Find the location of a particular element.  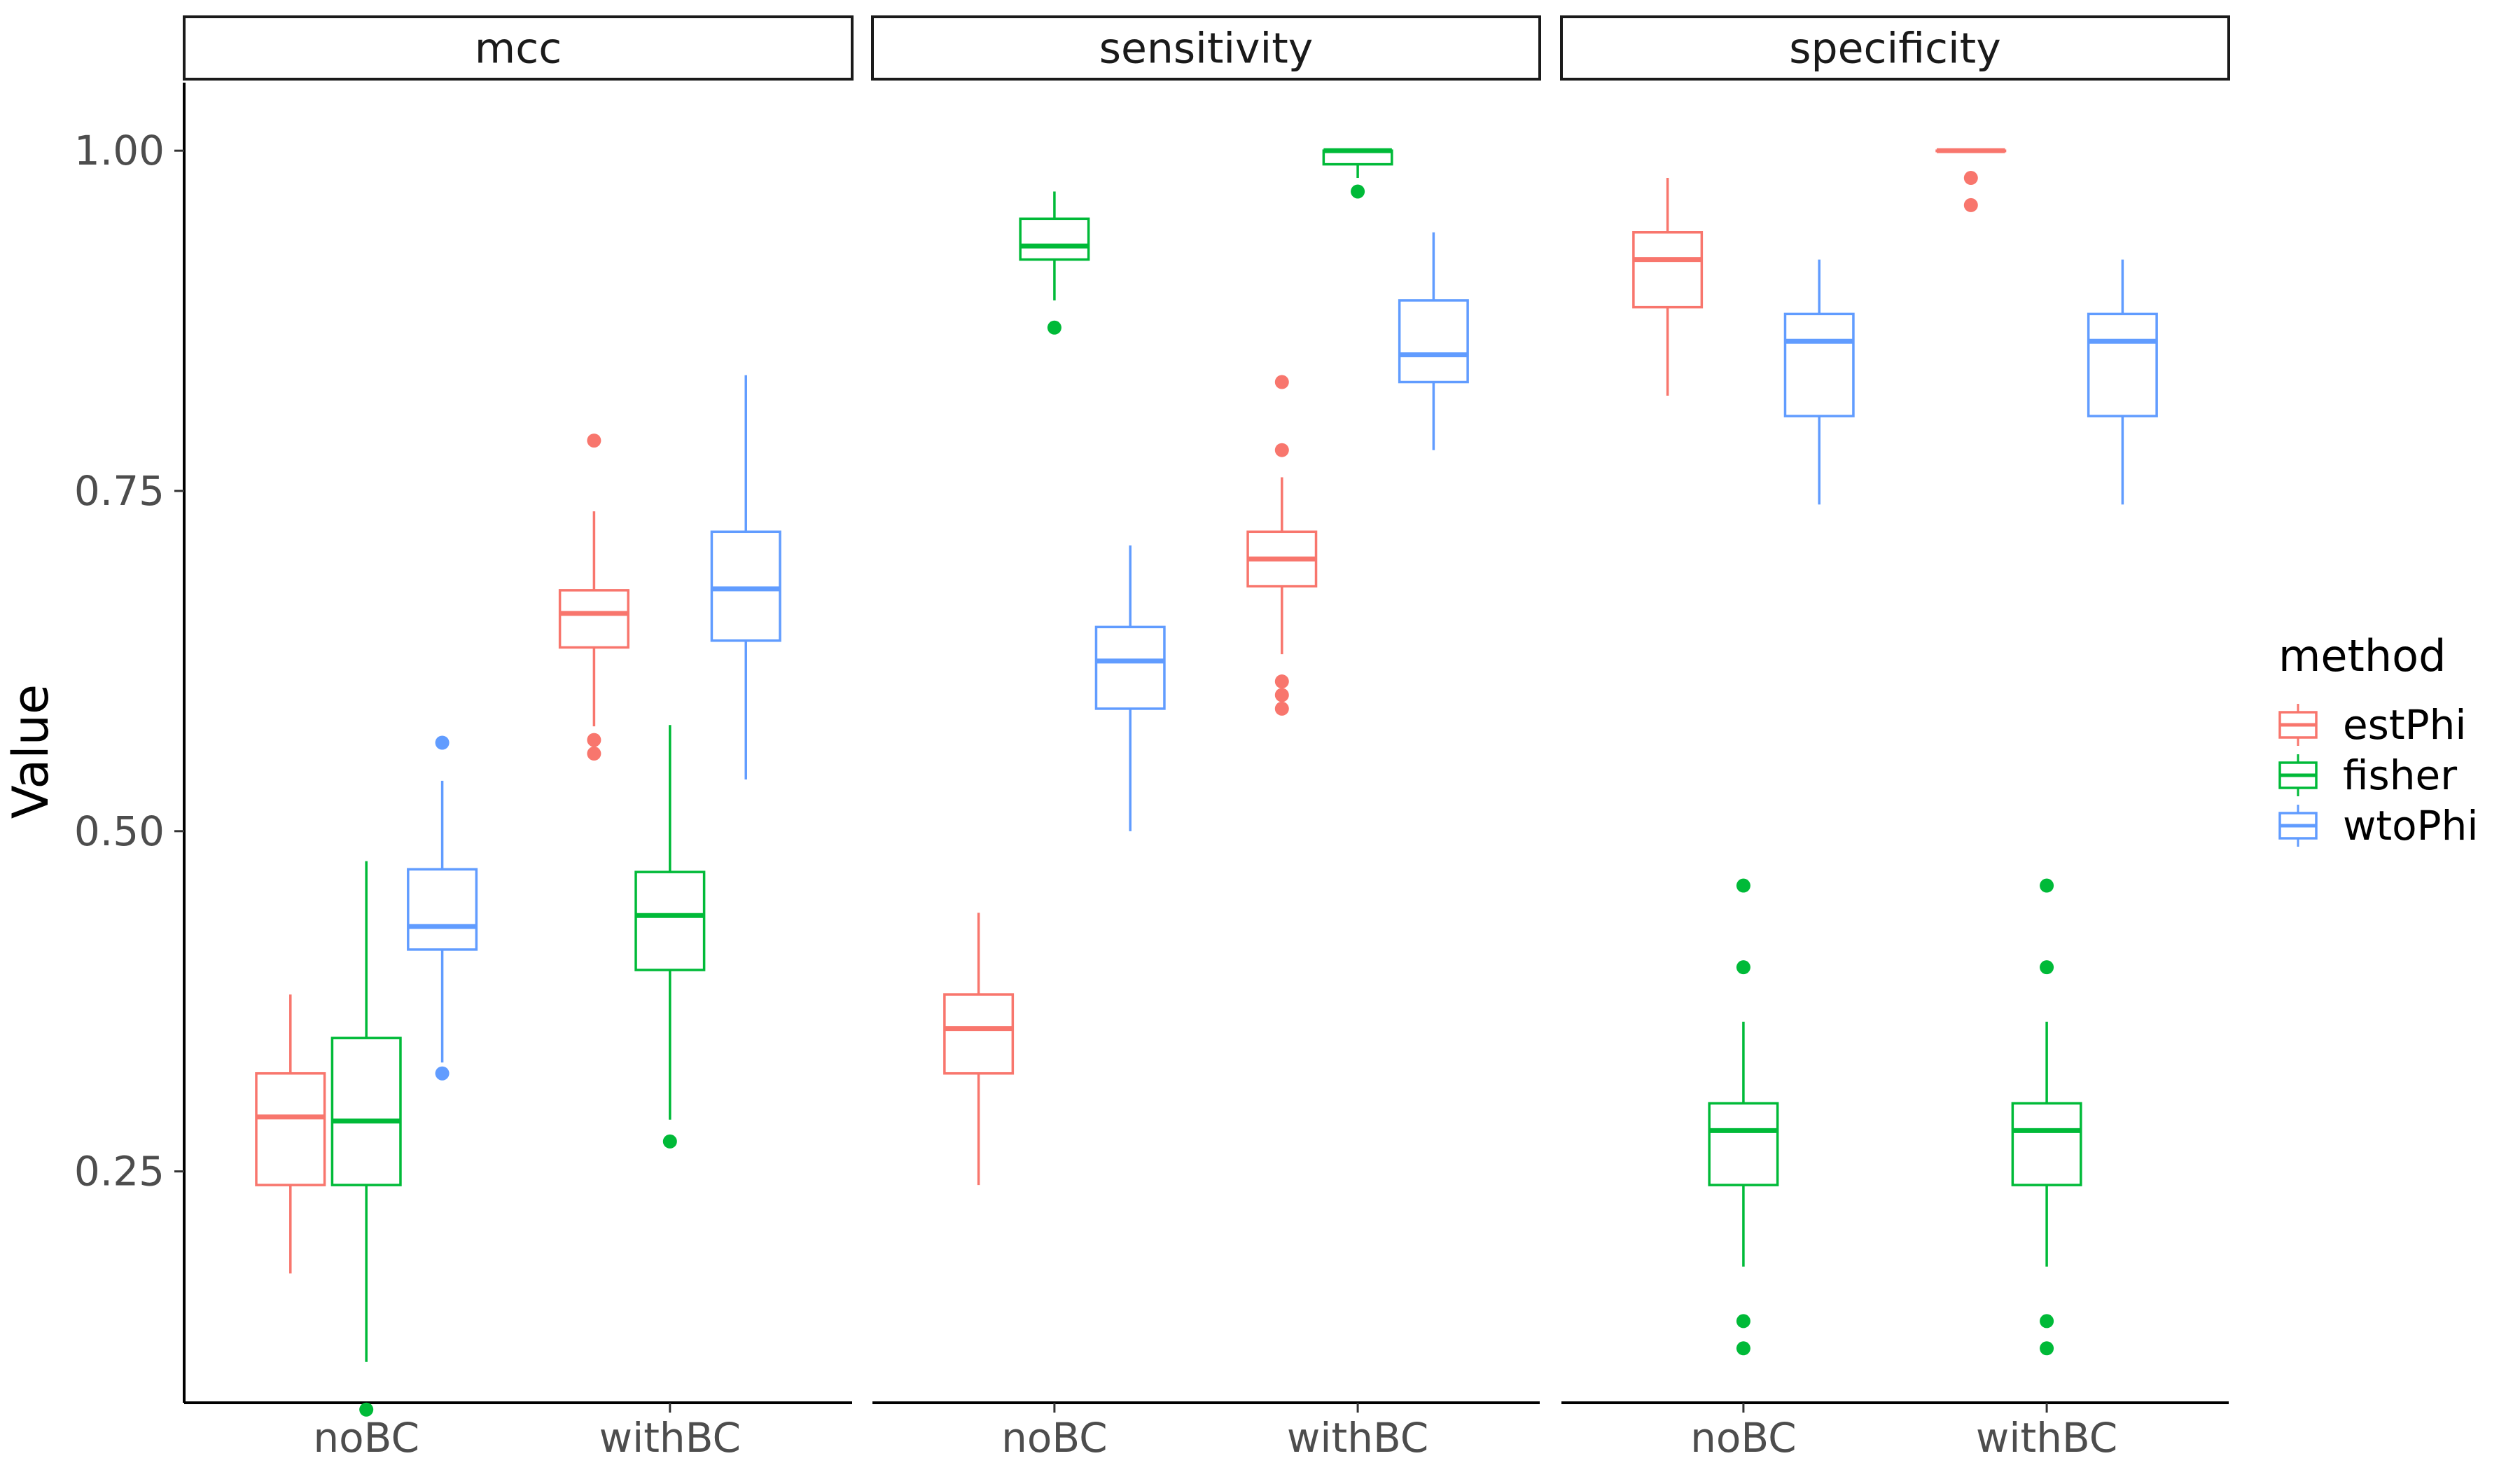

strip-label-sensitivity: sensitivity is located at coordinates (1206, 49).